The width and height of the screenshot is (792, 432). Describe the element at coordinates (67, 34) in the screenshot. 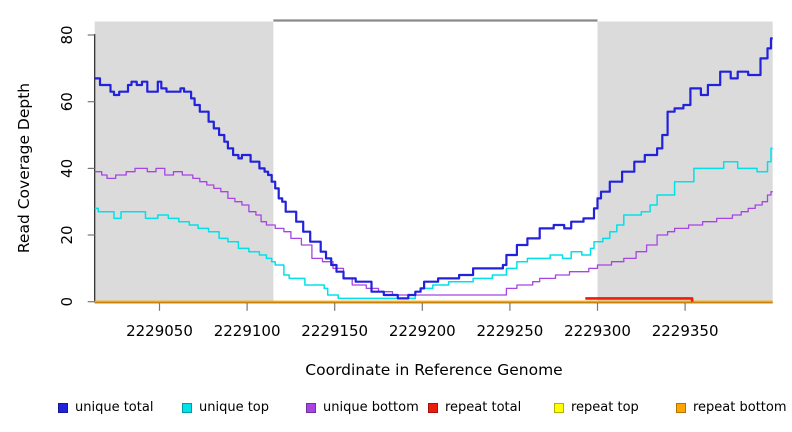

I see `y-tick-label: 80` at that location.